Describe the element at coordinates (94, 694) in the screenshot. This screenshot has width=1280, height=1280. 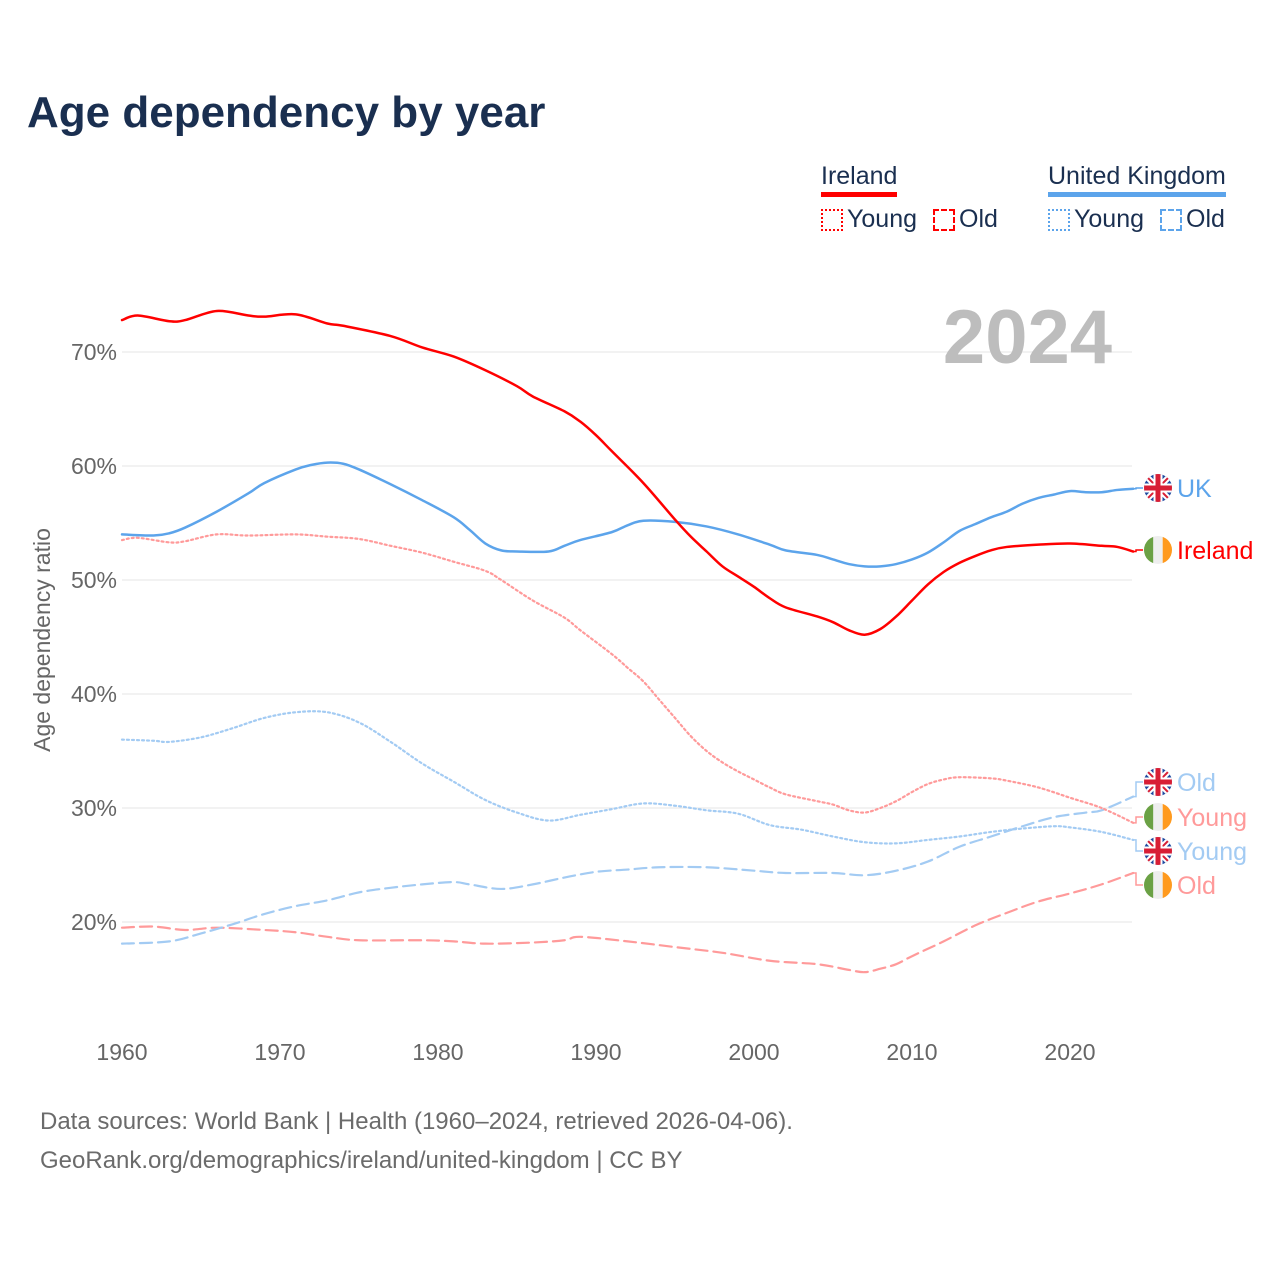
I see `y-tick-label: 40%` at that location.